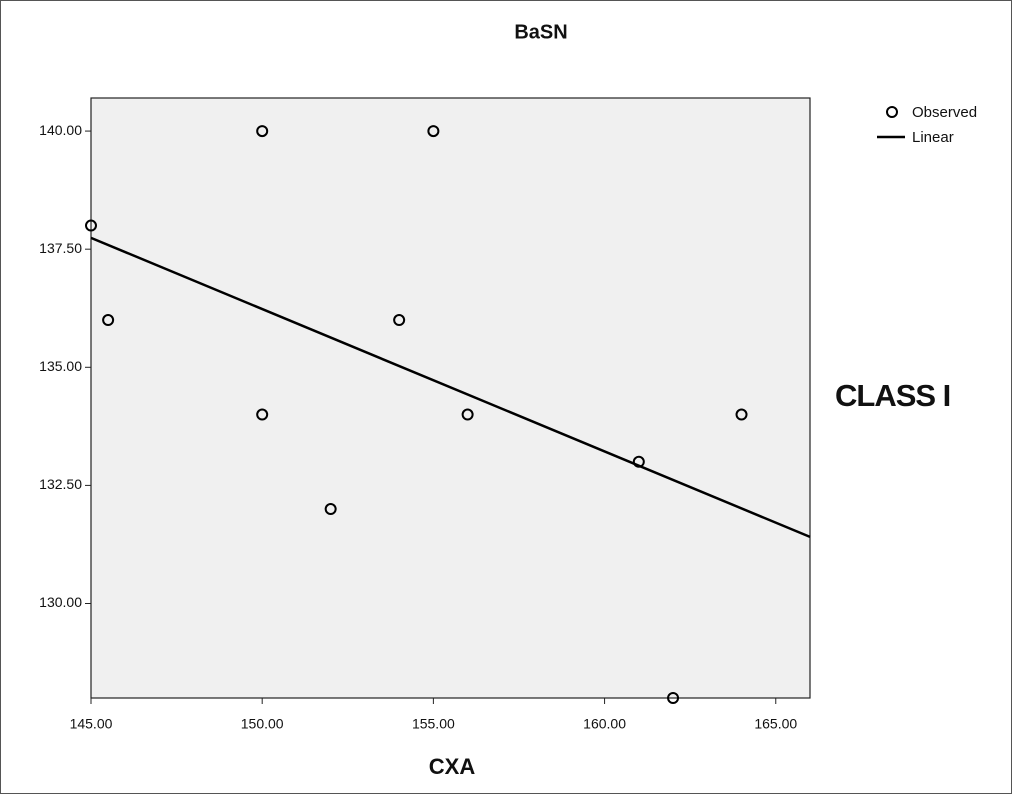  I want to click on legend-marker, so click(892, 112).